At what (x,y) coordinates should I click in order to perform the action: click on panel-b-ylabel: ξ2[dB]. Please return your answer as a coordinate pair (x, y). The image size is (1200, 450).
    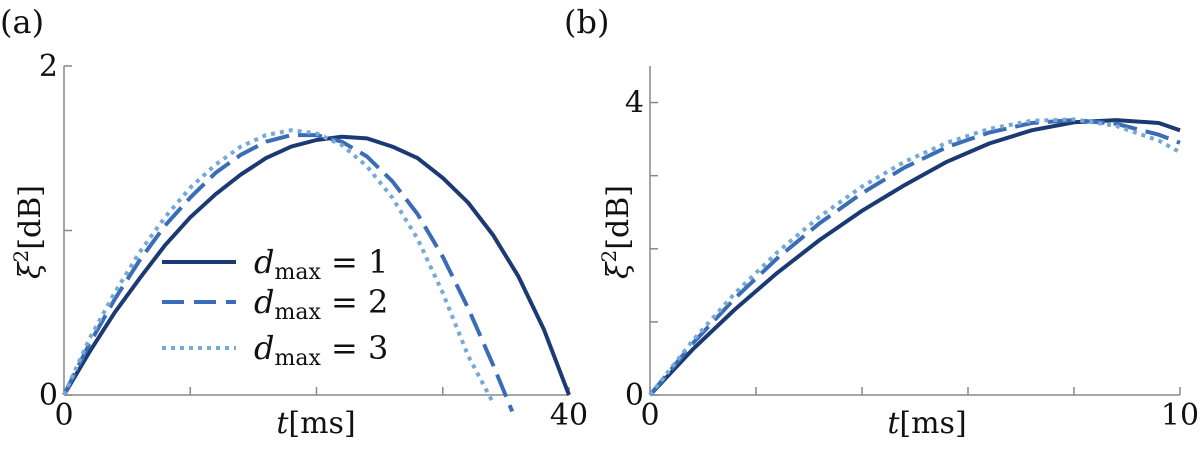
    Looking at the image, I should click on (616, 232).